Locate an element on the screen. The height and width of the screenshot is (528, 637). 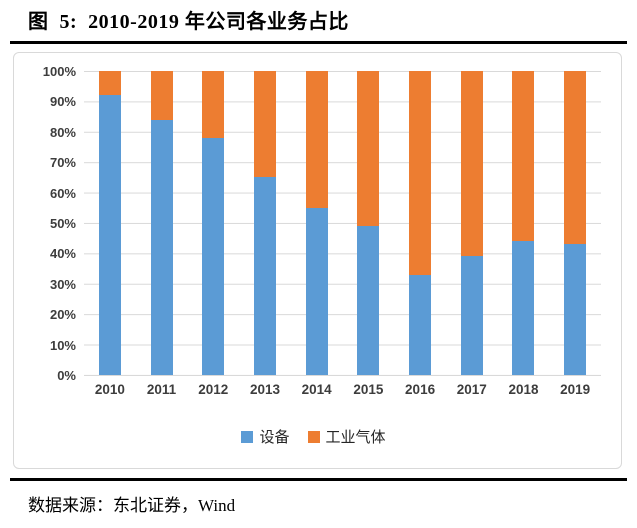
y-tick-label: 80% is located at coordinates (62, 132).